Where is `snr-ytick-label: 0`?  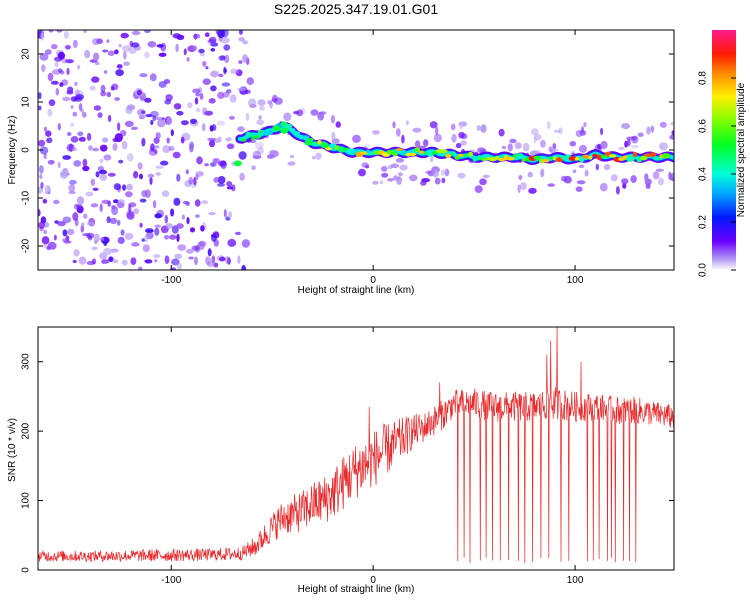 snr-ytick-label: 0 is located at coordinates (26, 570).